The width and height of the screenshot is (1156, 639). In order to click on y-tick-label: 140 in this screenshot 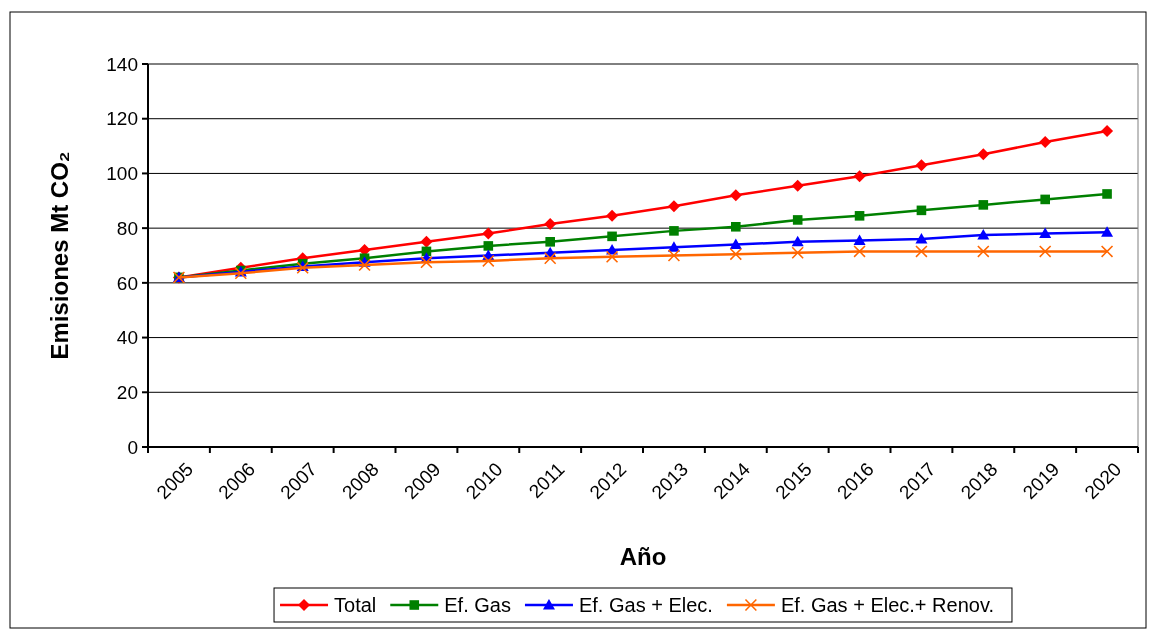, I will do `click(122, 64)`.